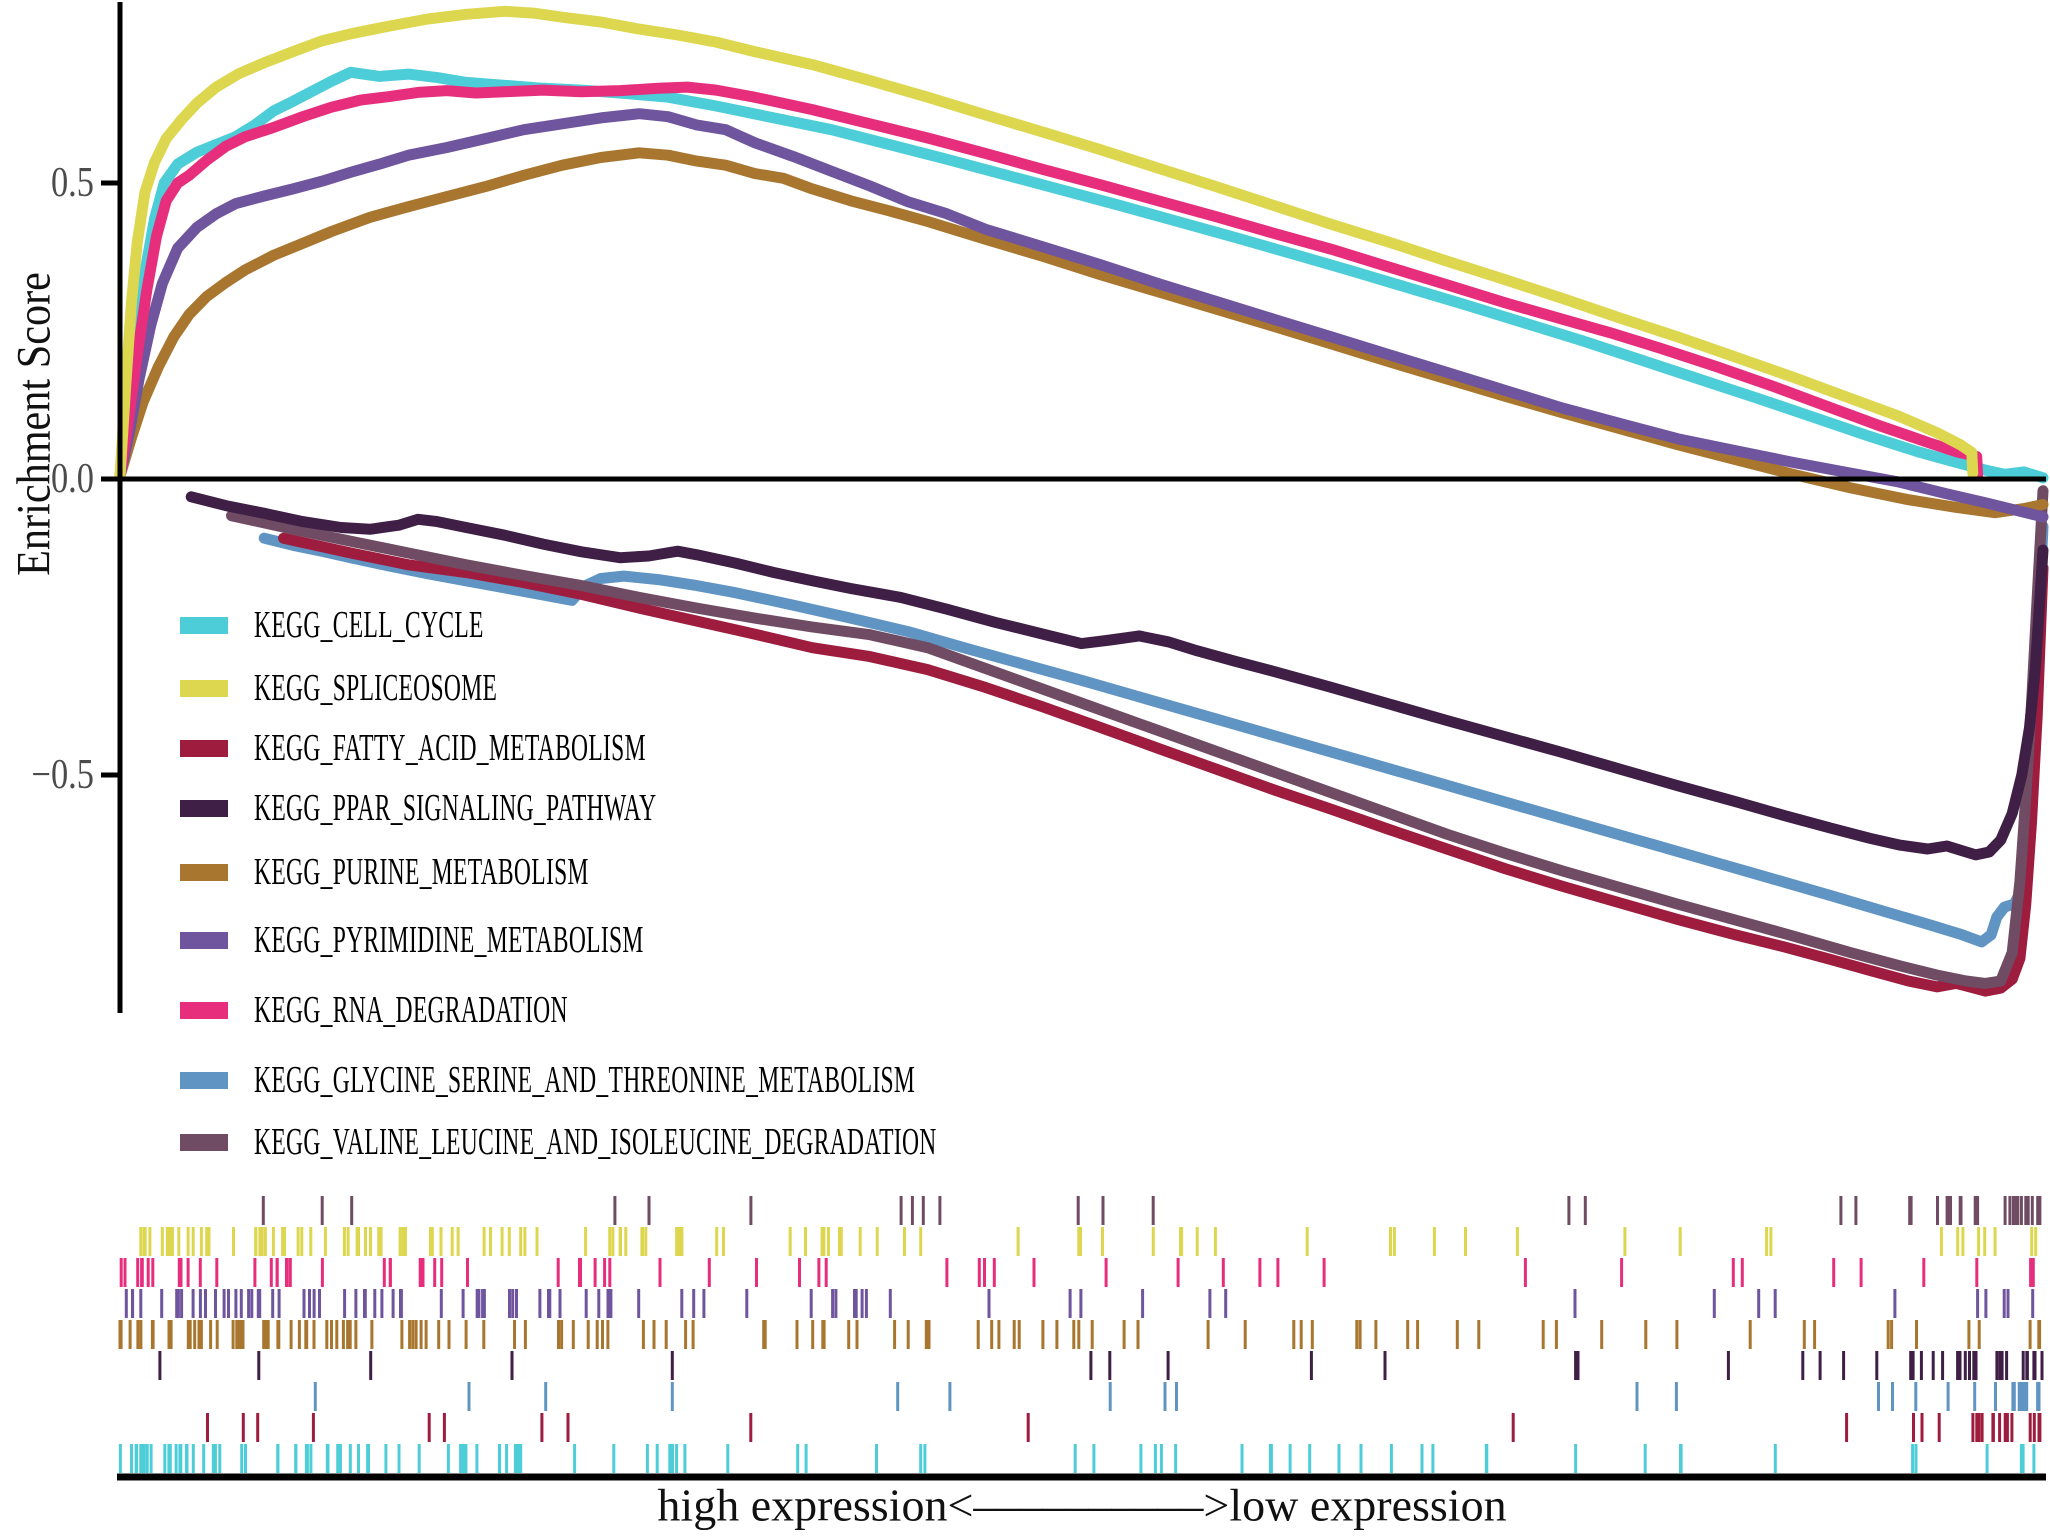 The width and height of the screenshot is (2050, 1536). I want to click on legend-label: KEGG_PPAR_SIGNALING_PATHWAY, so click(455, 808).